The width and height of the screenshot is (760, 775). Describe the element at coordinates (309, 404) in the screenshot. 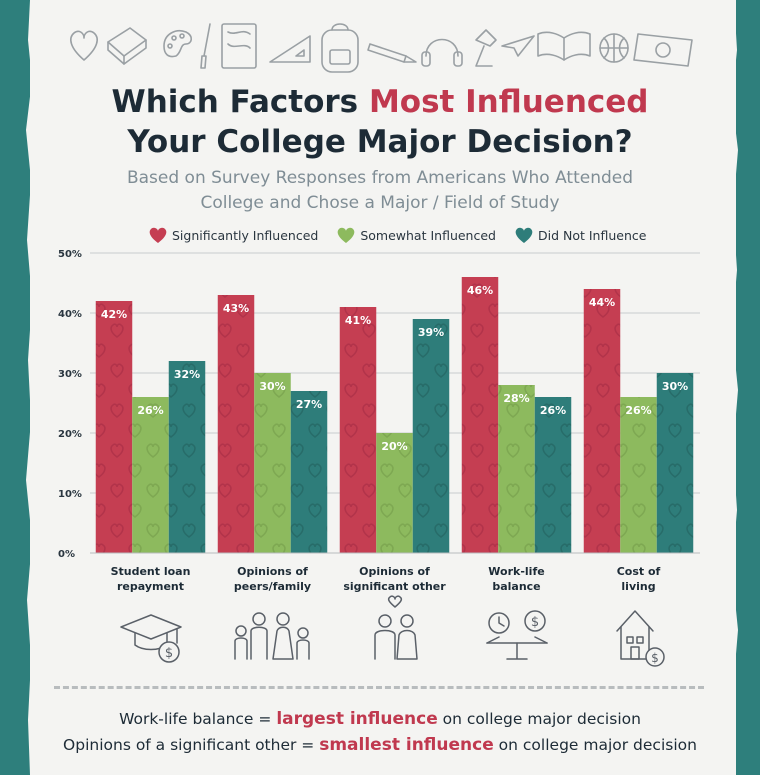

I see `data-label: 27%` at that location.